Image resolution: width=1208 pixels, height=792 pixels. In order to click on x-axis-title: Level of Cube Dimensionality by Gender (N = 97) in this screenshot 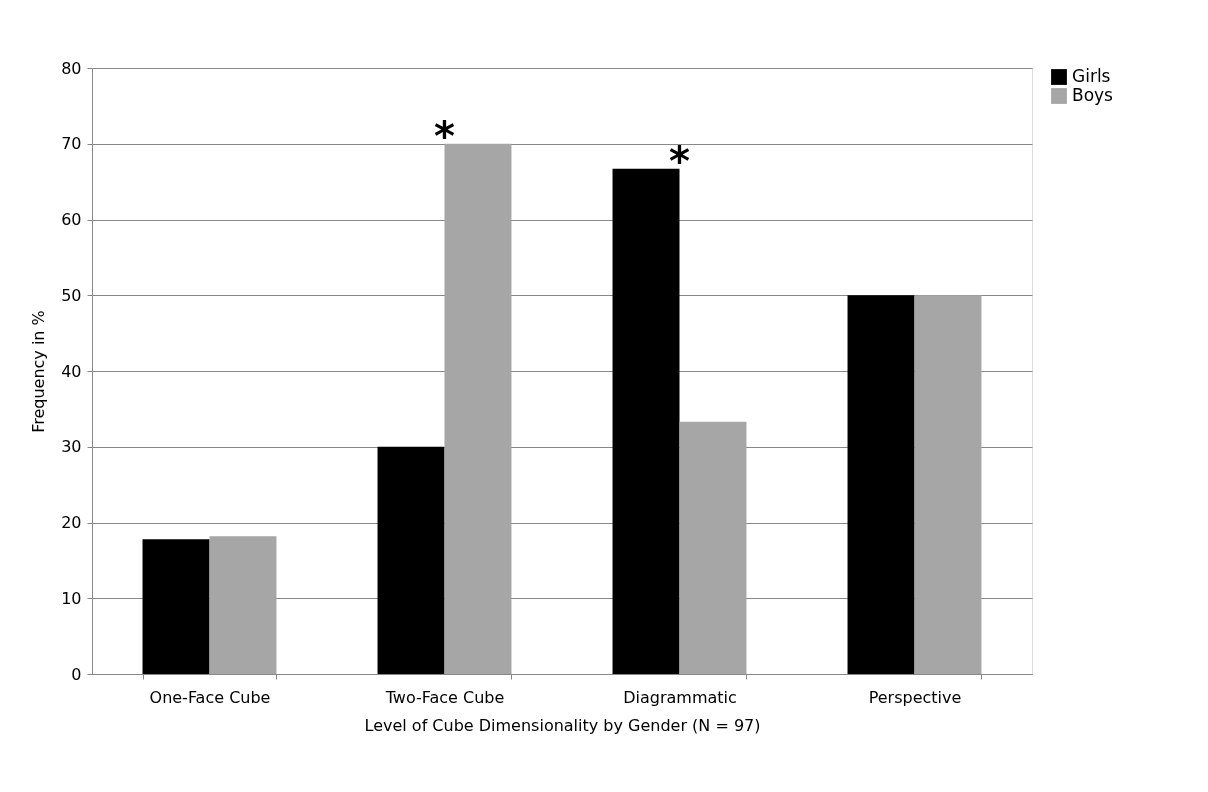, I will do `click(562, 725)`.